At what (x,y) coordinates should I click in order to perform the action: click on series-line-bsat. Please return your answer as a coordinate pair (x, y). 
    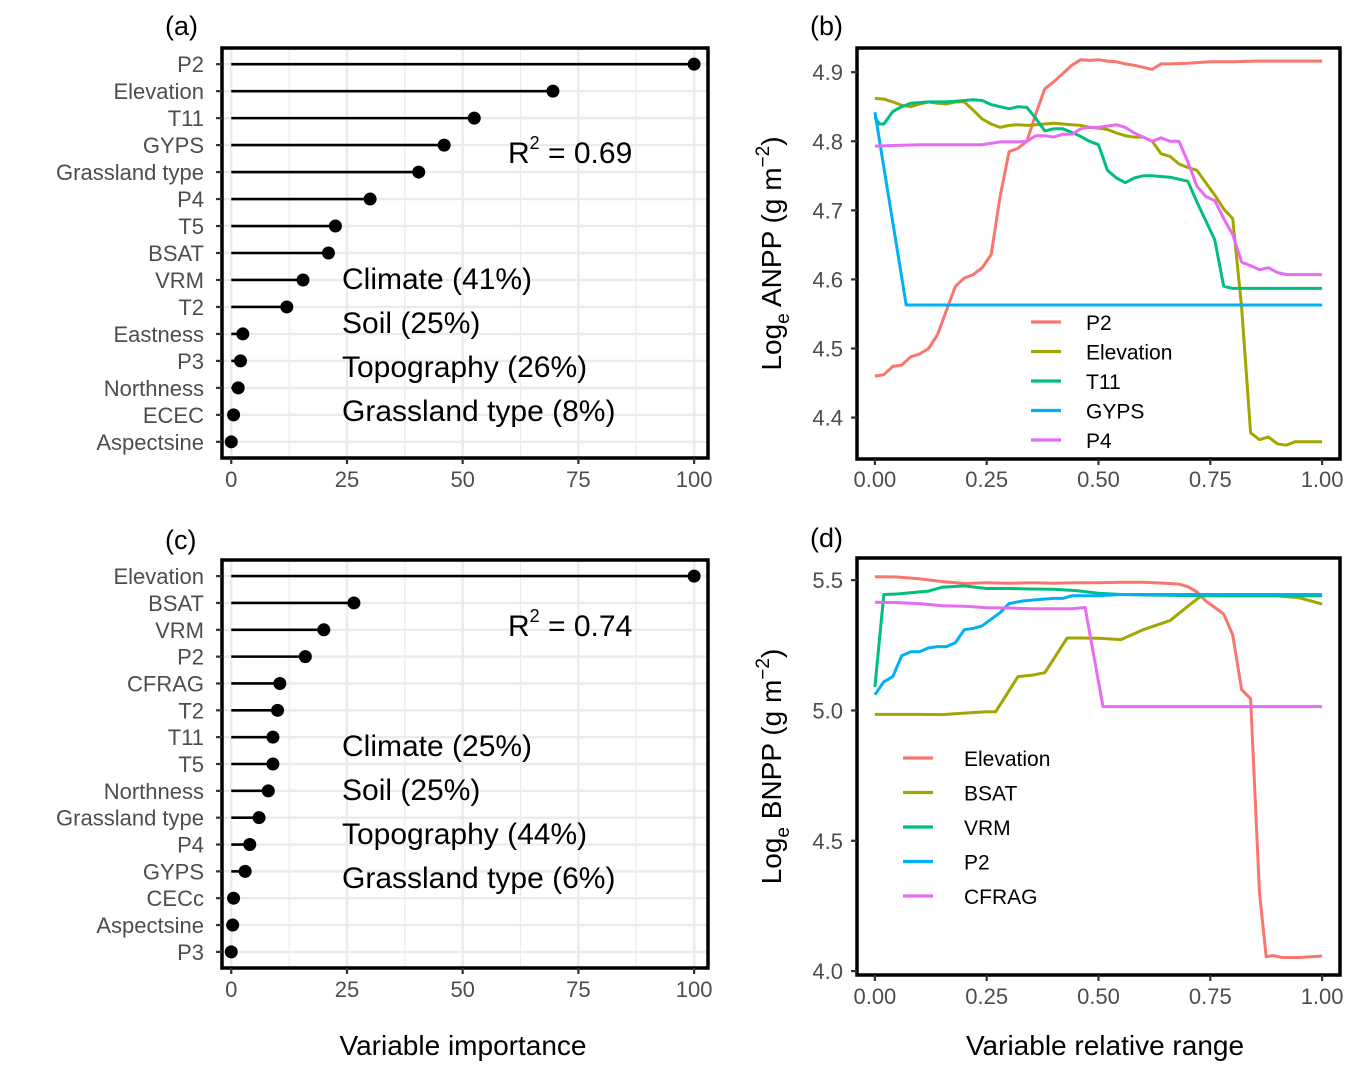
    Looking at the image, I should click on (1098, 655).